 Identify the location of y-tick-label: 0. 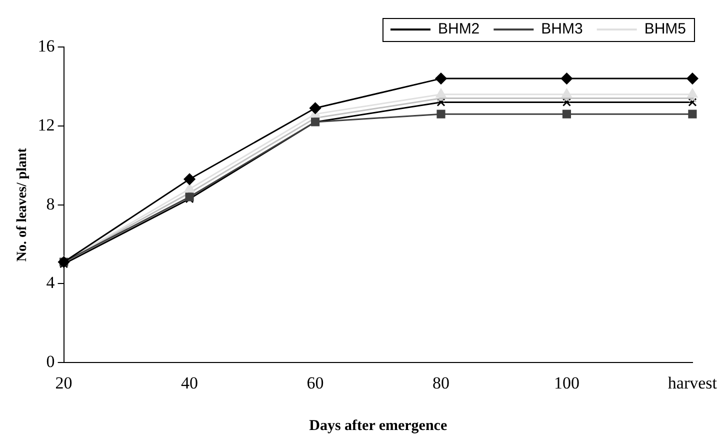
(50, 362).